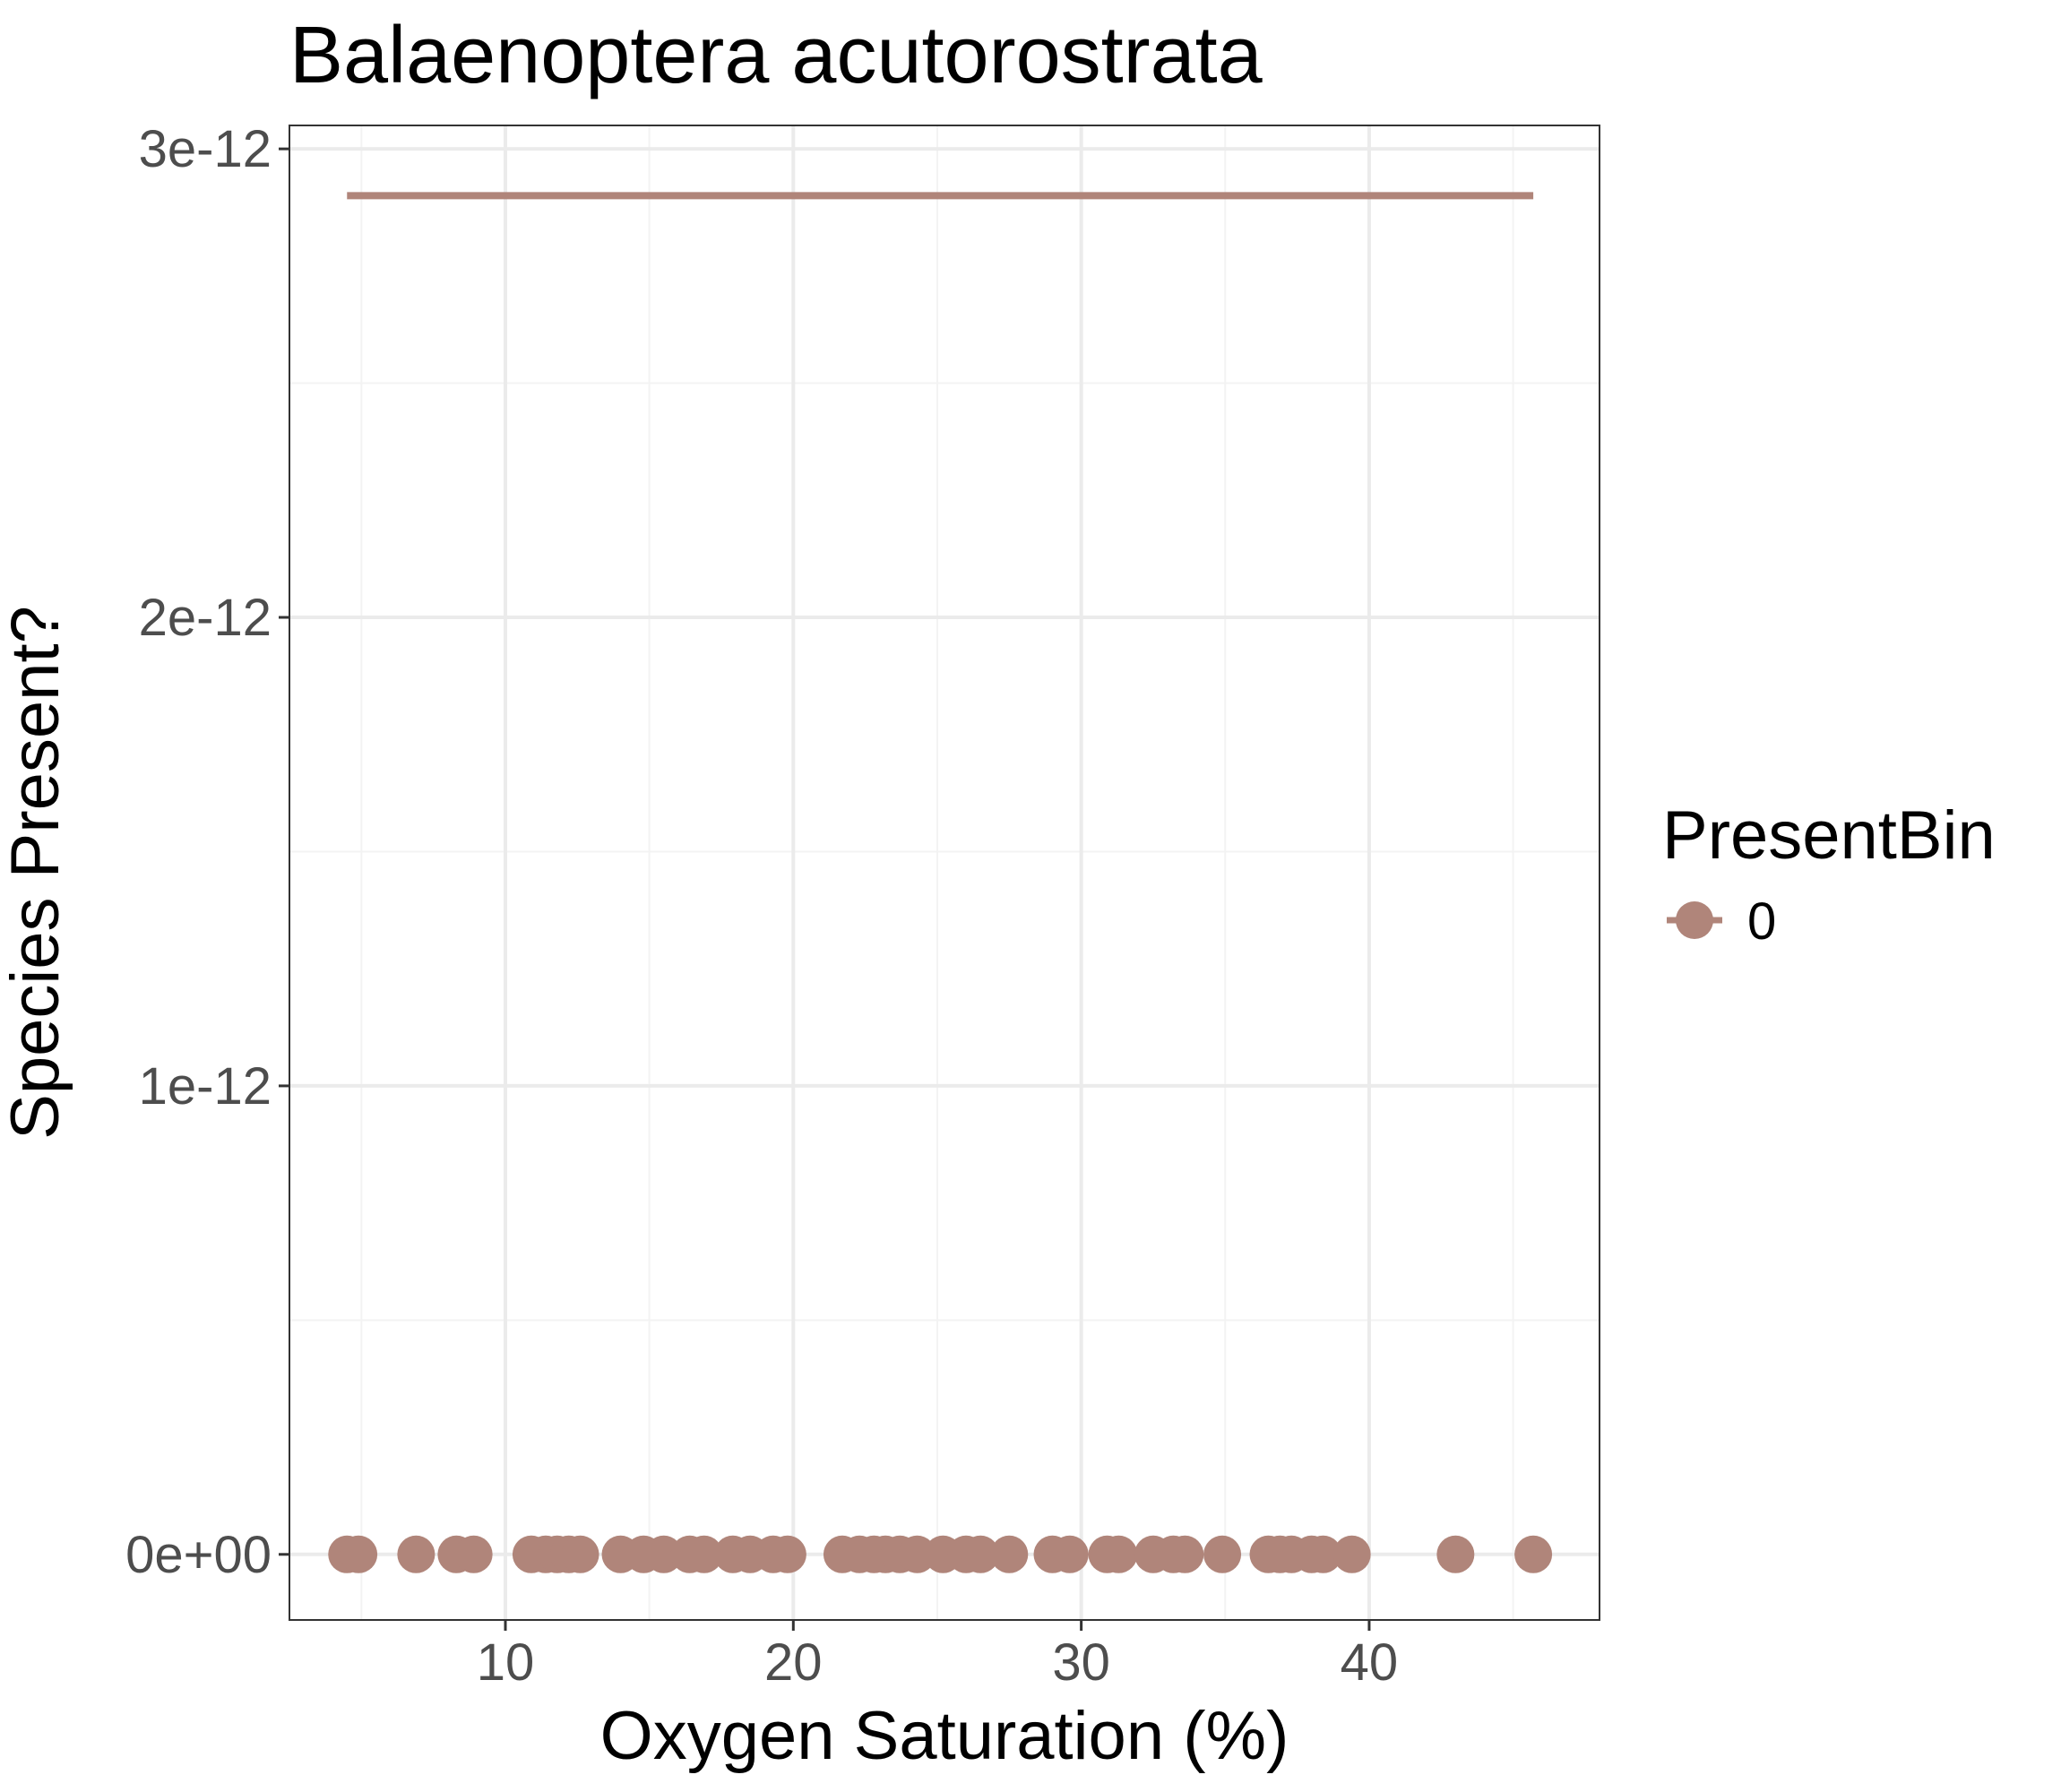 The height and width of the screenshot is (1792, 2061). Describe the element at coordinates (205, 1086) in the screenshot. I see `y-tick-label: 1e-12` at that location.